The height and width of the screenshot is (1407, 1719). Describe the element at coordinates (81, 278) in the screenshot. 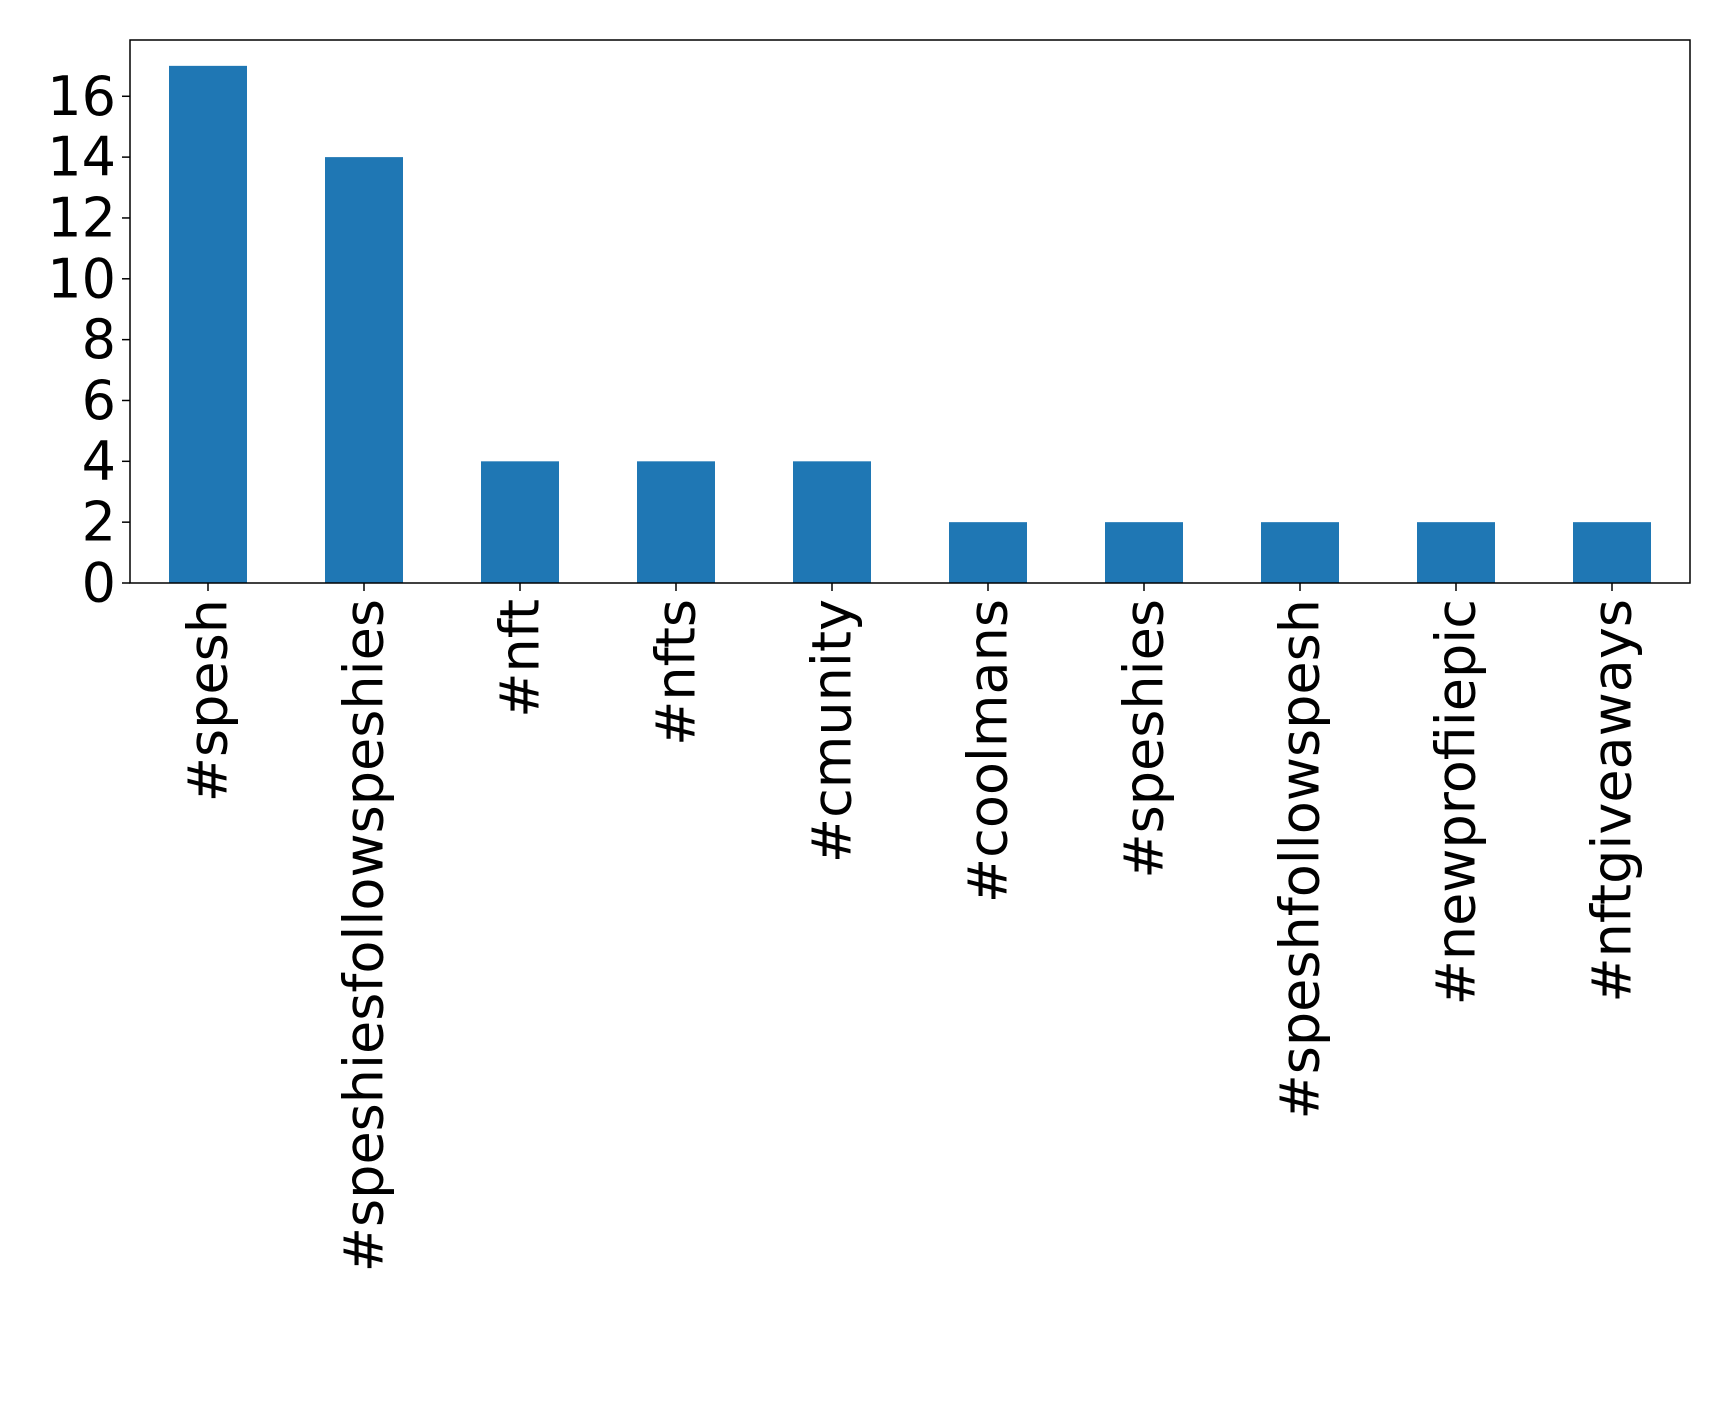

I see `y-tick-label-5: 10` at that location.